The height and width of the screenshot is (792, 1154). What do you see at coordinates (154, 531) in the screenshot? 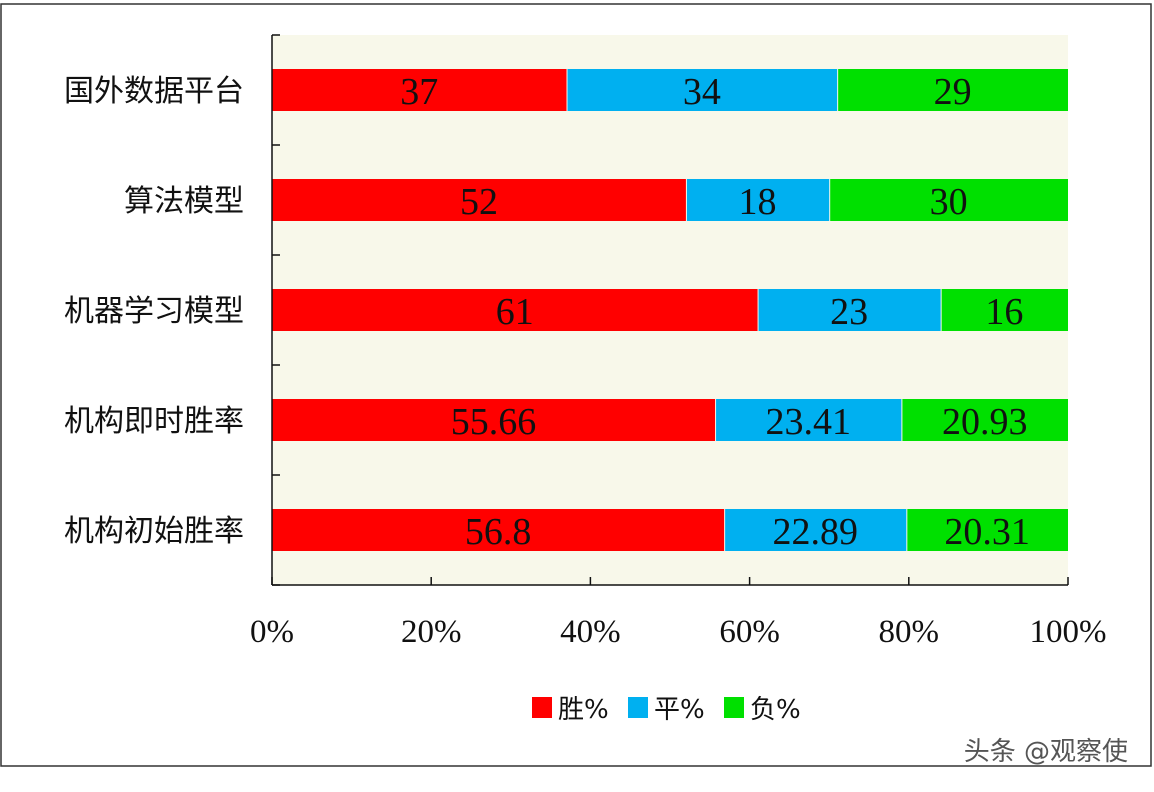
I see `category-label: 机构初始胜率` at bounding box center [154, 531].